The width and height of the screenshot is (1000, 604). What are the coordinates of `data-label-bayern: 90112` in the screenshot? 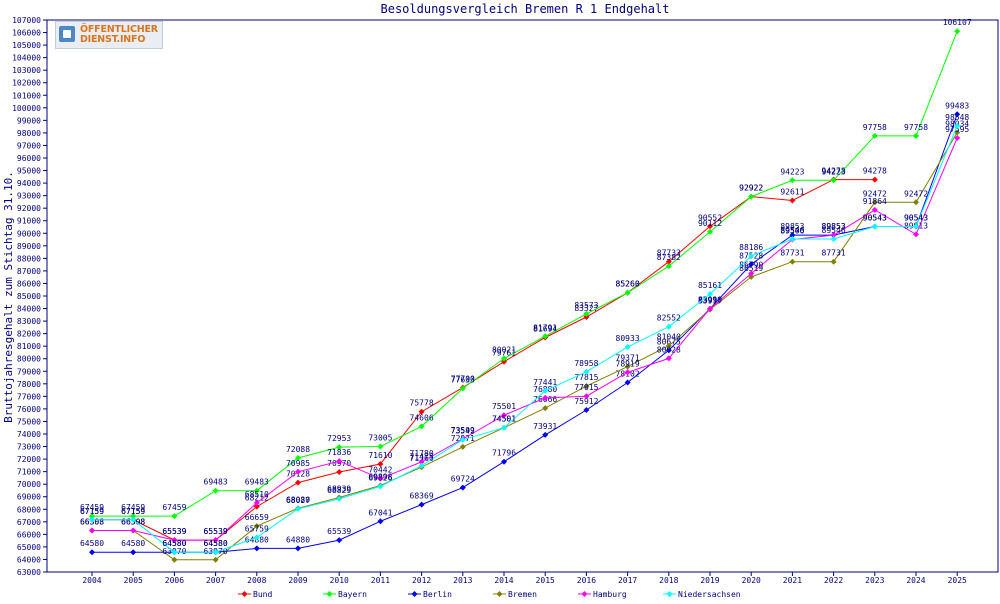 It's located at (710, 223).